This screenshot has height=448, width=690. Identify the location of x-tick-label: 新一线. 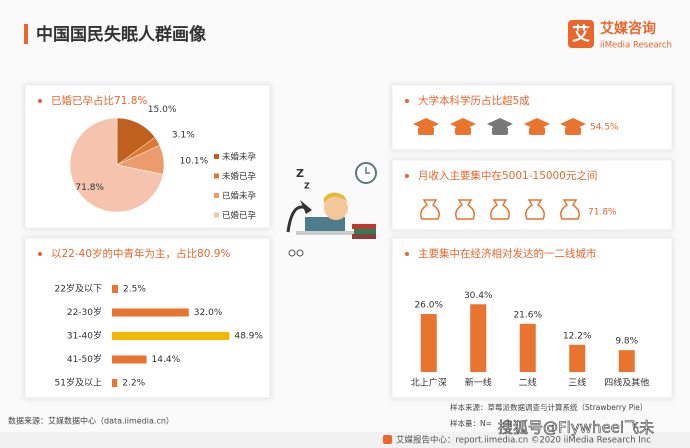
(478, 383).